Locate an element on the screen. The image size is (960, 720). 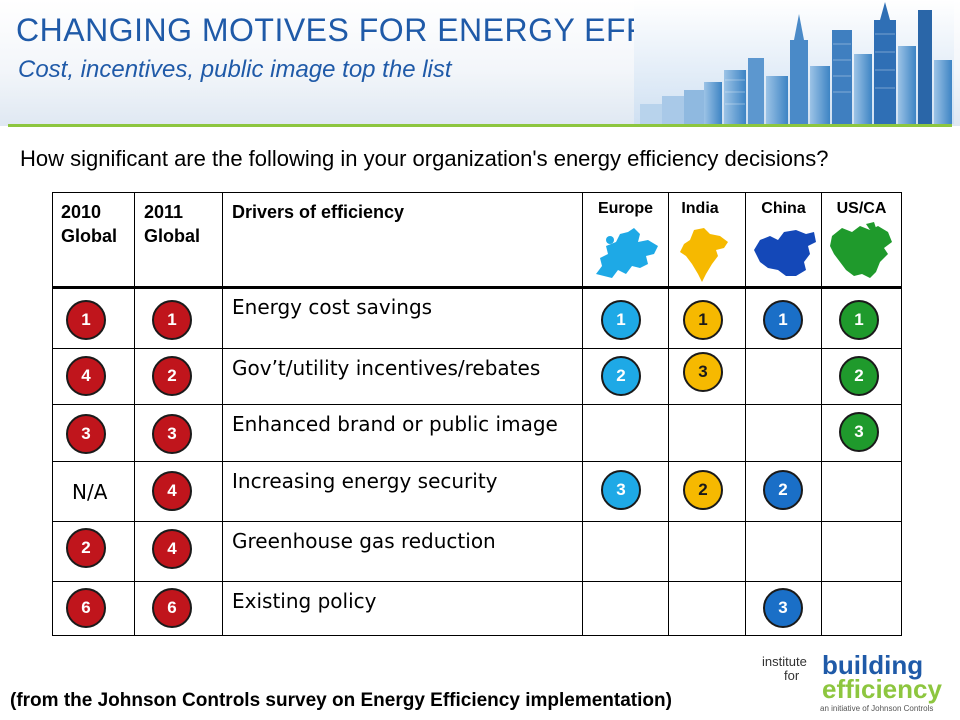
driver-energy-security: Increasing energy security is located at coordinates (365, 481).